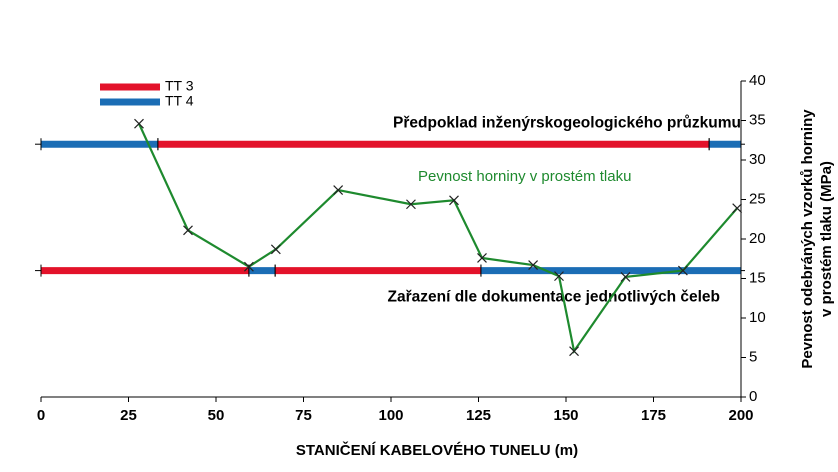  What do you see at coordinates (757, 80) in the screenshot?
I see `y-tick-label: 40` at bounding box center [757, 80].